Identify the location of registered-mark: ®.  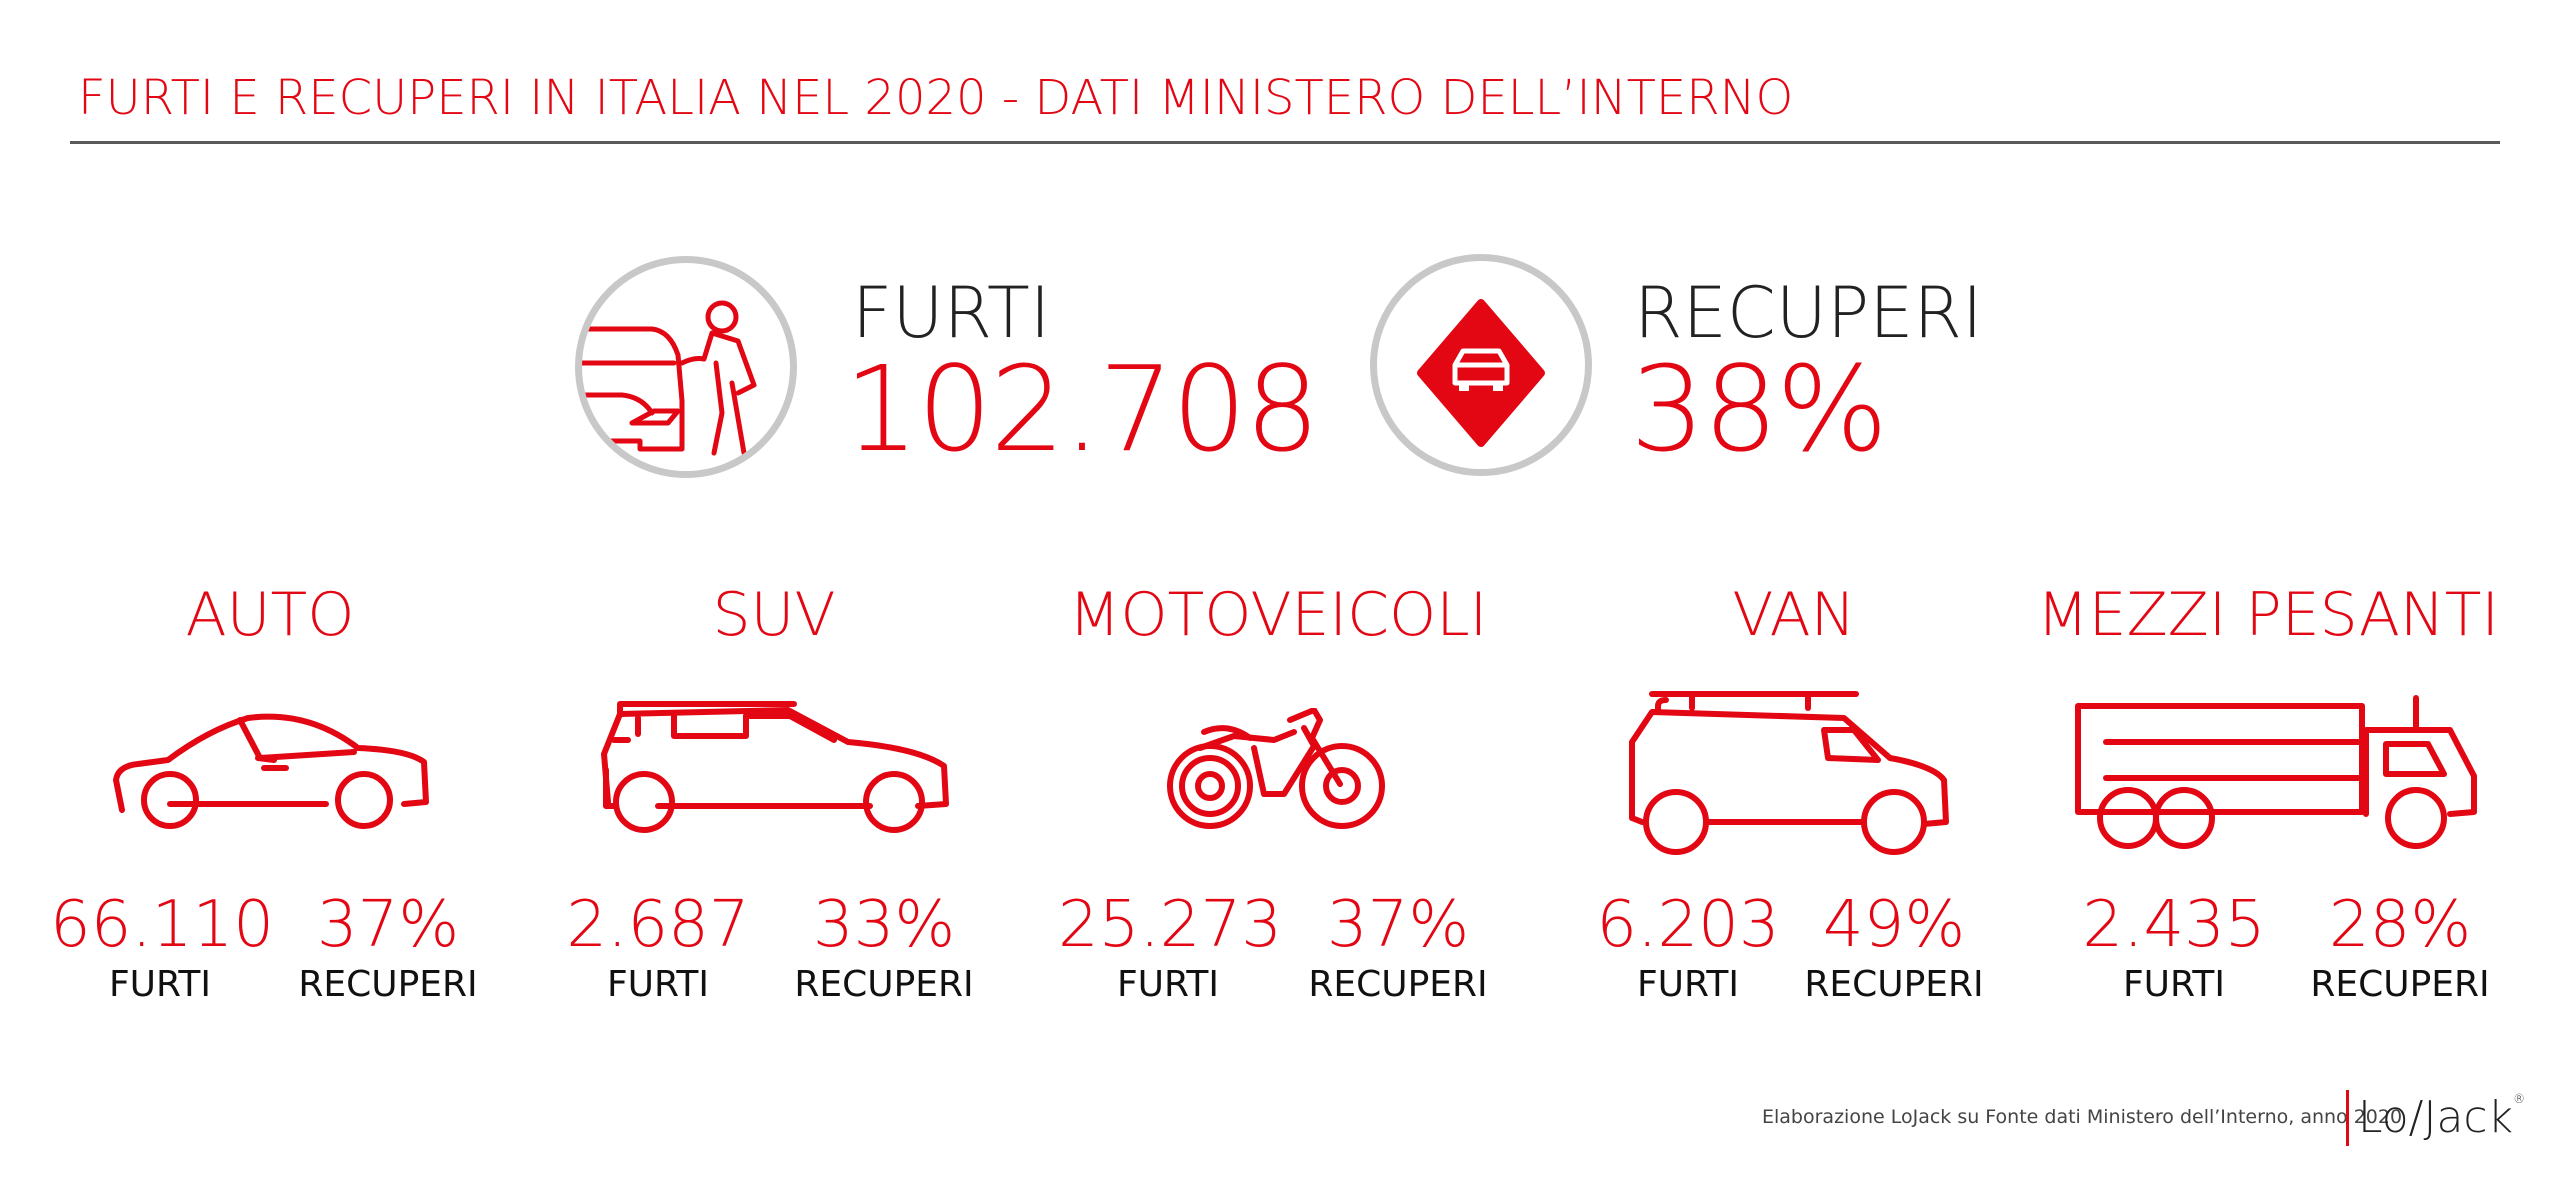
(2519, 1099).